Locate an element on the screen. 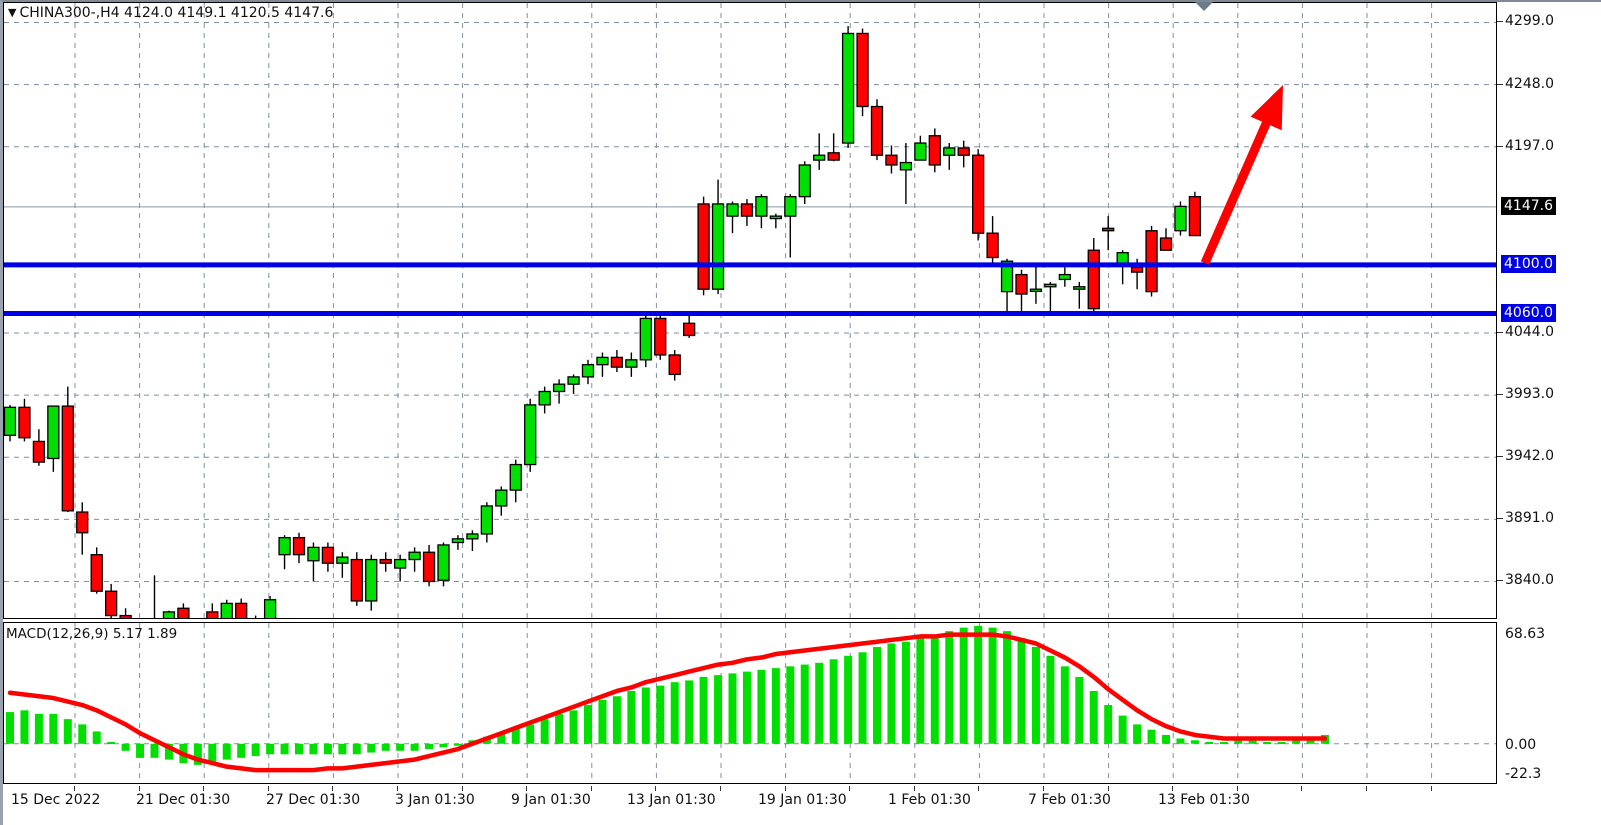 Image resolution: width=1601 pixels, height=825 pixels. macd-axis-label: -22.3 is located at coordinates (1523, 774).